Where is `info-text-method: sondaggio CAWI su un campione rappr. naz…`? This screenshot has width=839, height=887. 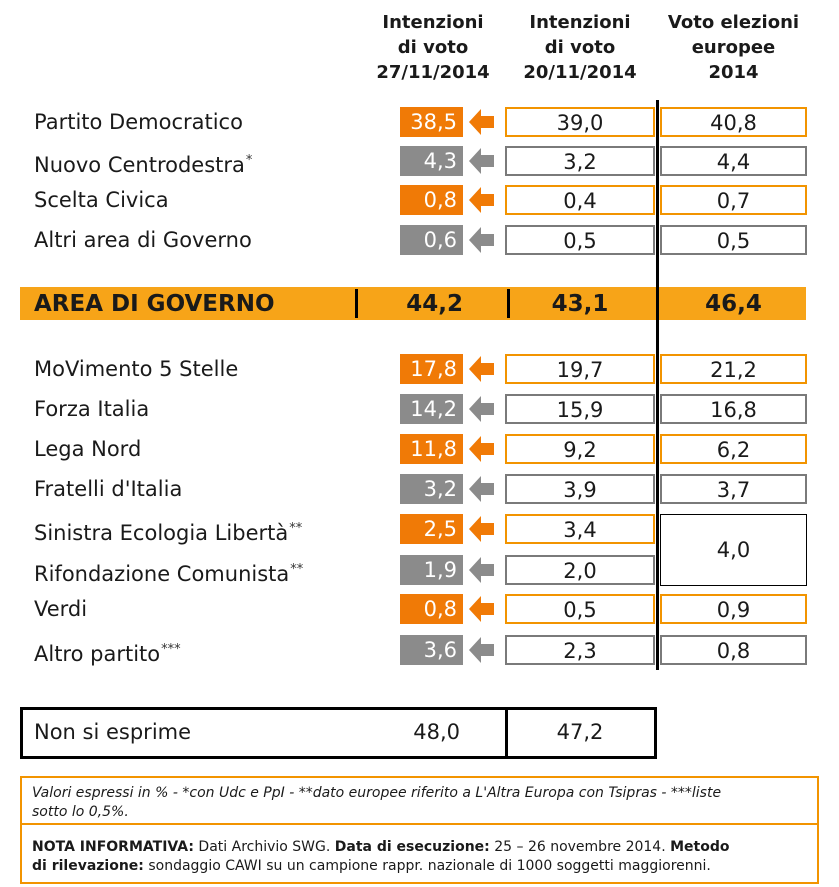
info-text-method: sondaggio CAWI su un campione rappr. naz… is located at coordinates (427, 866).